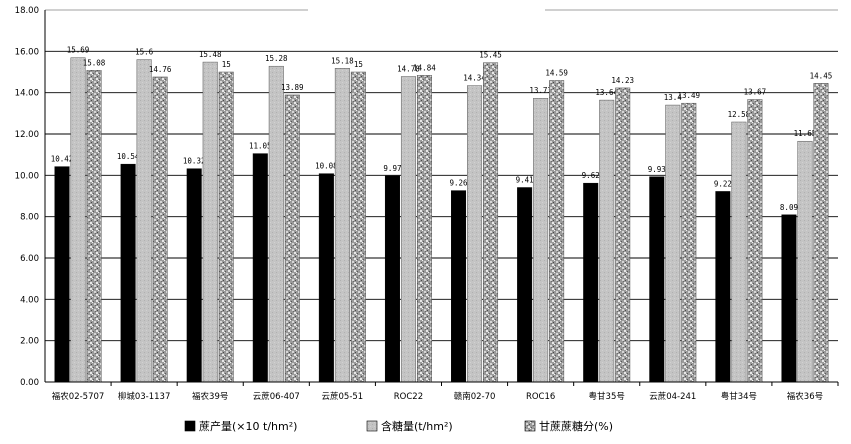 The height and width of the screenshot is (444, 851). What do you see at coordinates (27, 176) in the screenshot?
I see `y-tick-label: 10.00` at bounding box center [27, 176].